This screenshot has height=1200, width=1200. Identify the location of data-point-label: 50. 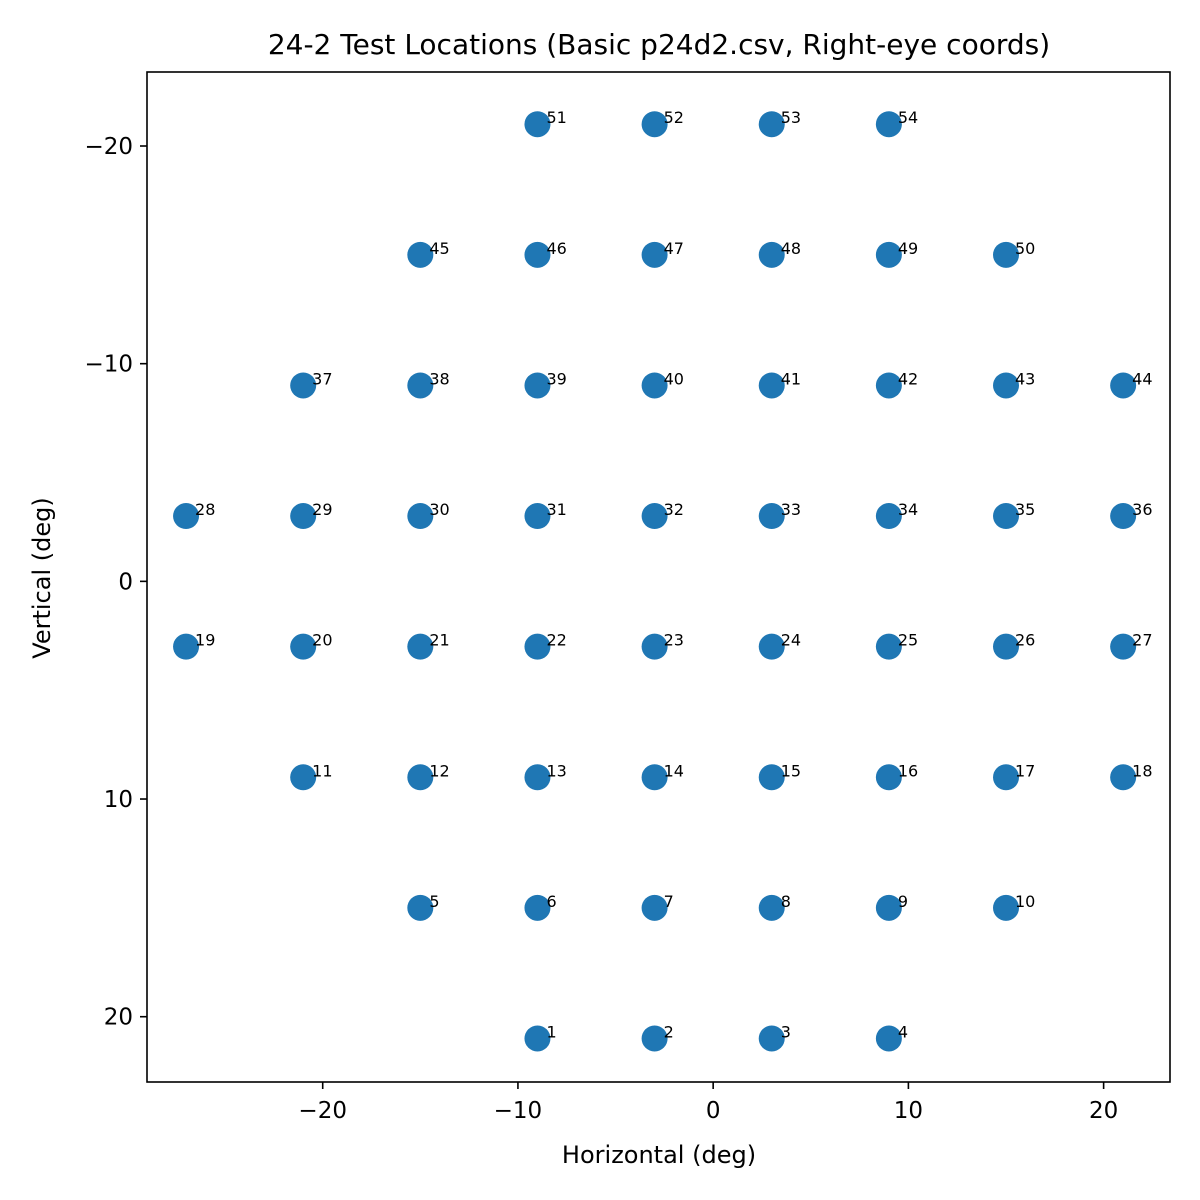
(1025, 248).